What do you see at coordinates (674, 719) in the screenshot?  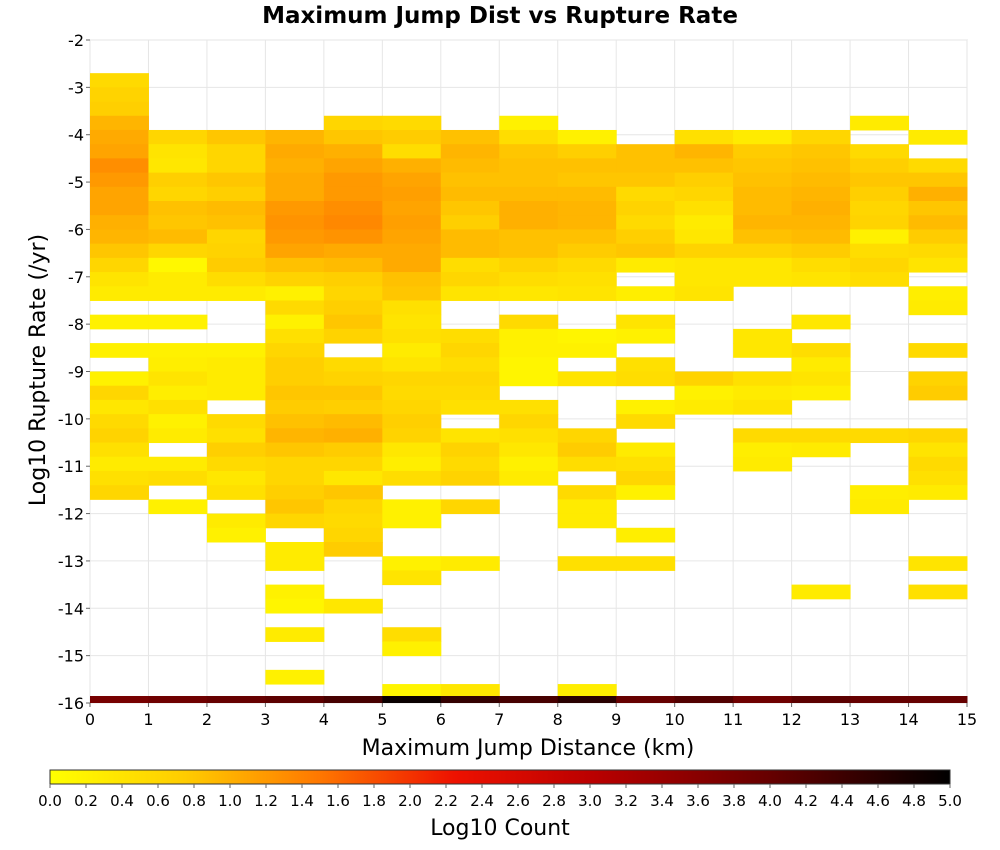 I see `x-tick-label: 10` at bounding box center [674, 719].